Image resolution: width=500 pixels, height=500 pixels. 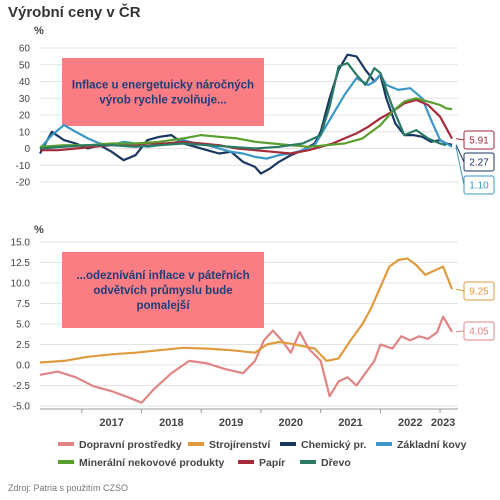 I want to click on y-tick-label: 7.5, so click(x=23, y=304).